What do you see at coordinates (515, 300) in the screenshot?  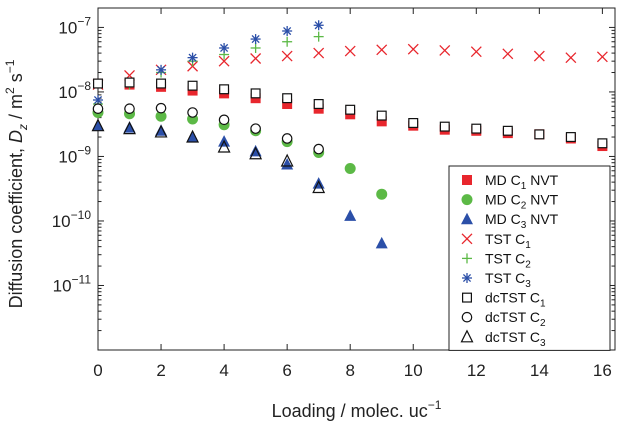 I see `legend-label: dcTST C1` at bounding box center [515, 300].